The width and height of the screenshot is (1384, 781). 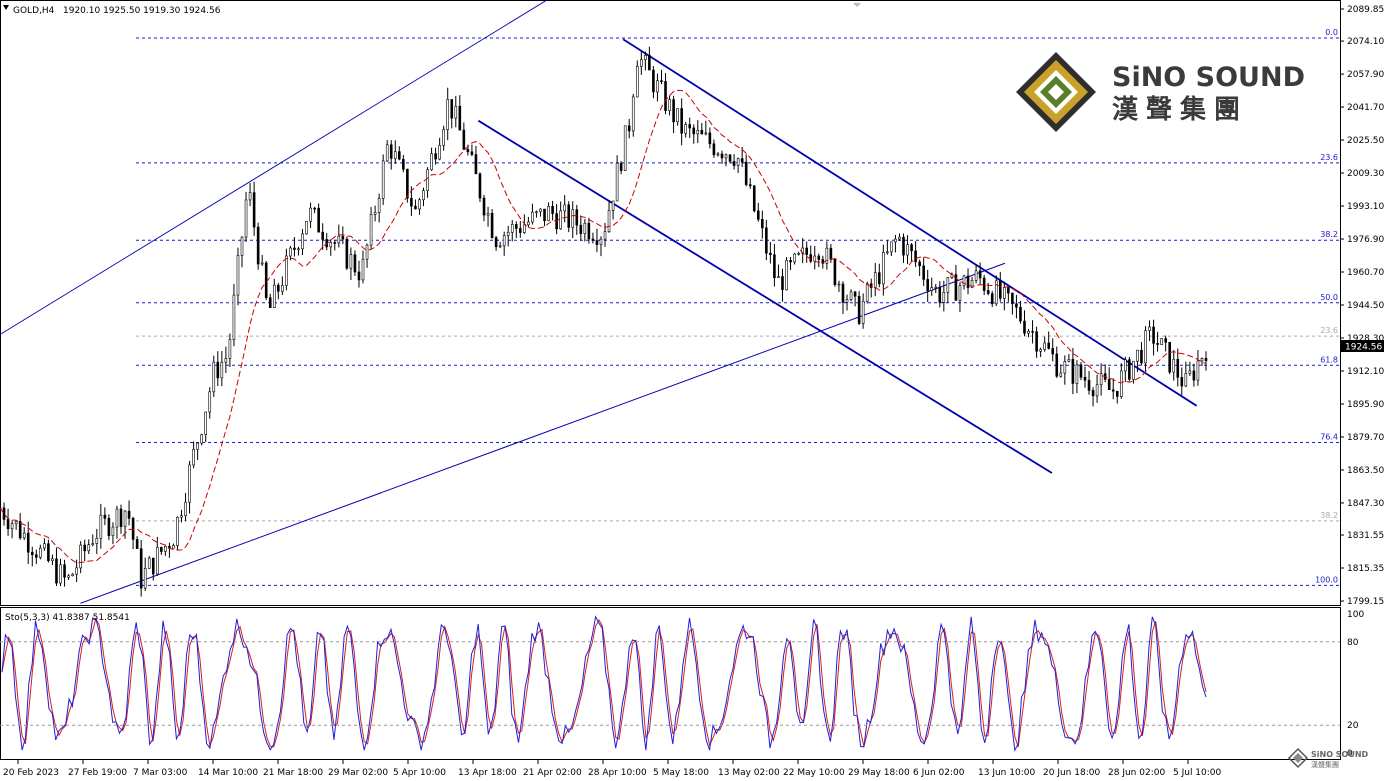 What do you see at coordinates (31, 773) in the screenshot?
I see `time-tick-label: 20 Feb 2023` at bounding box center [31, 773].